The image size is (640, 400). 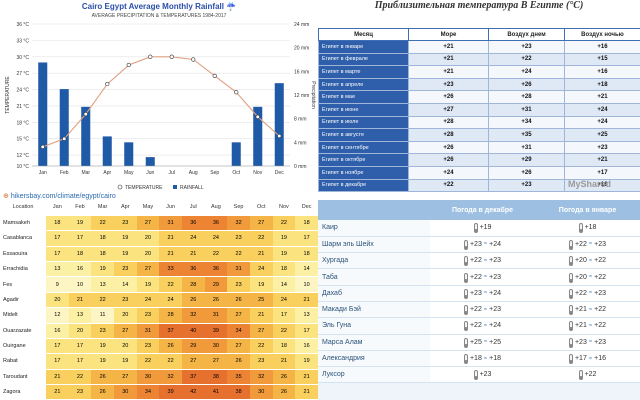 What do you see at coordinates (150, 173) in the screenshot?
I see `x-tick-label: Jun` at bounding box center [150, 173].